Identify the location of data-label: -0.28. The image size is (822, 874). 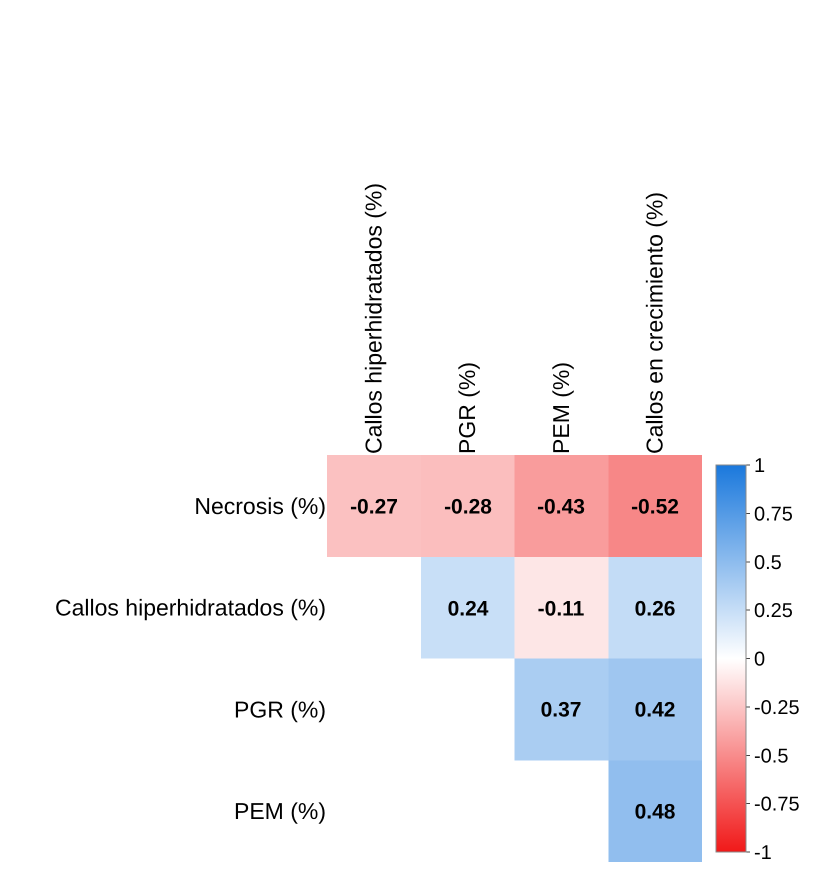
(468, 506).